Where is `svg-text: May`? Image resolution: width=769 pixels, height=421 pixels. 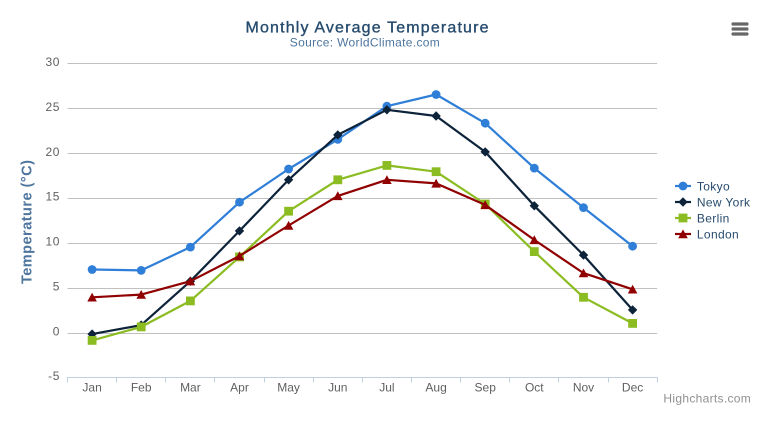
svg-text: May is located at coordinates (288, 388).